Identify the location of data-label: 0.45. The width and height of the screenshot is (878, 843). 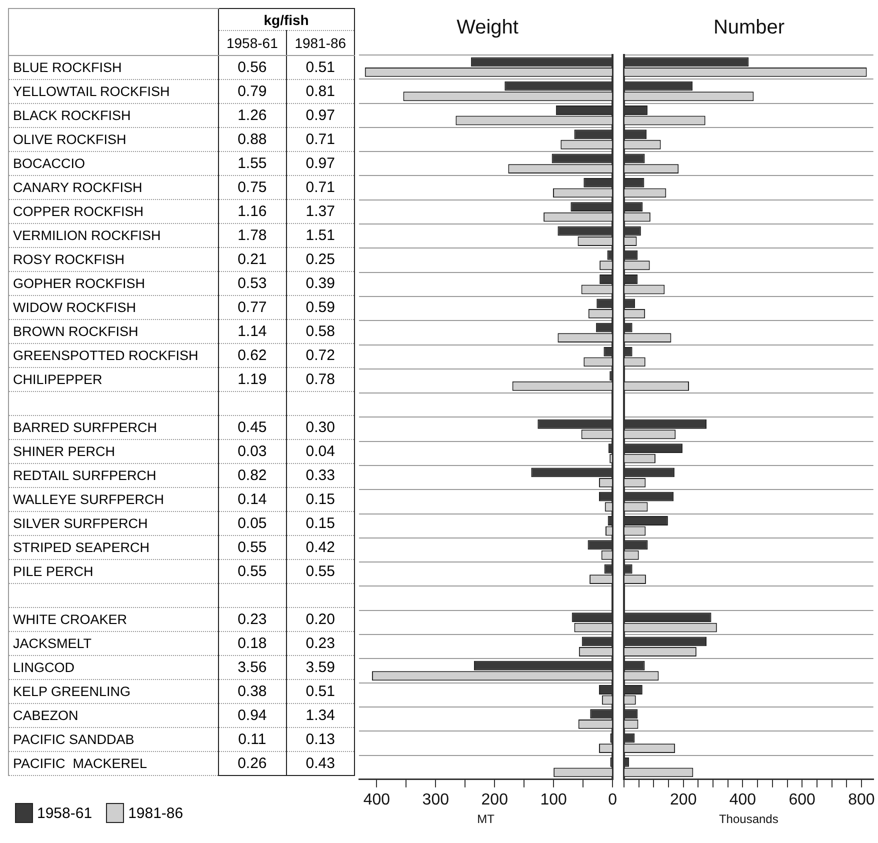
(252, 428).